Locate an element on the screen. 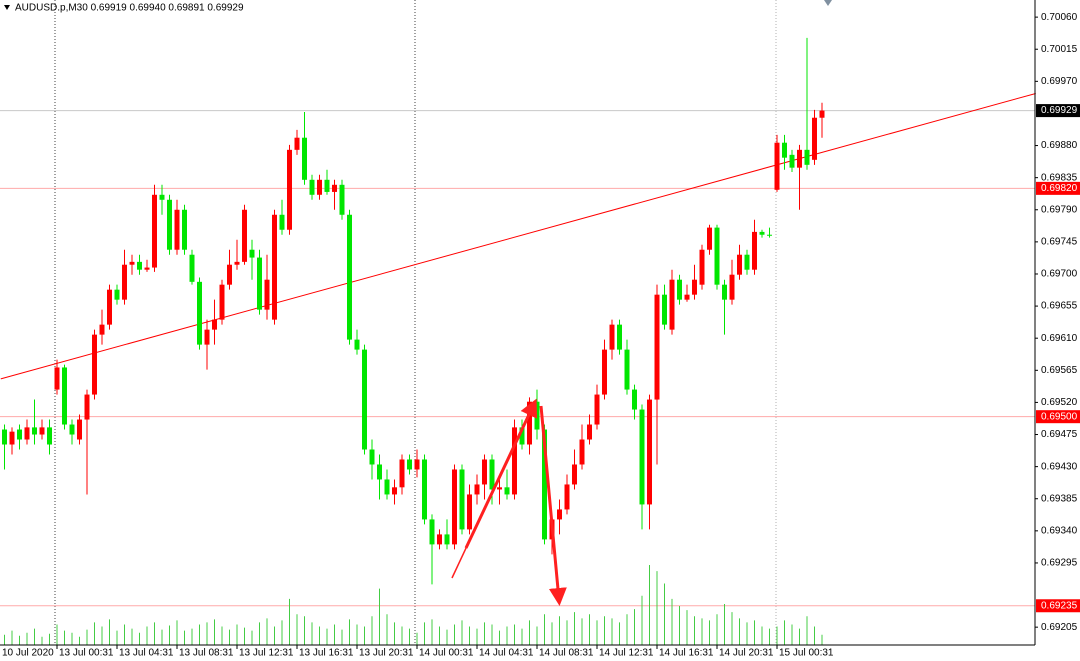  x-tick-label: 14 Jul 04:31 is located at coordinates (506, 653).